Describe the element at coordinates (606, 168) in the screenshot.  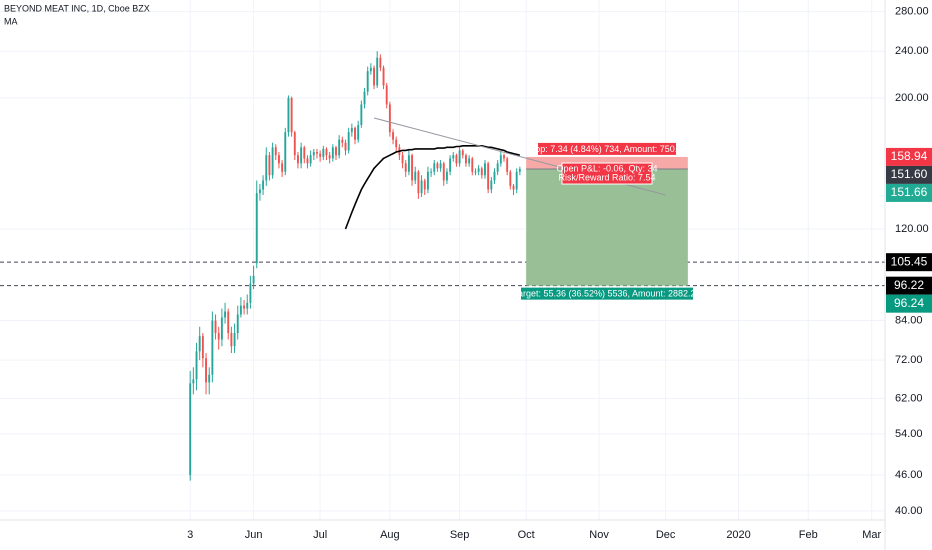
I see `pnl-label: Open P&L: -0.06, Qty: 34` at that location.